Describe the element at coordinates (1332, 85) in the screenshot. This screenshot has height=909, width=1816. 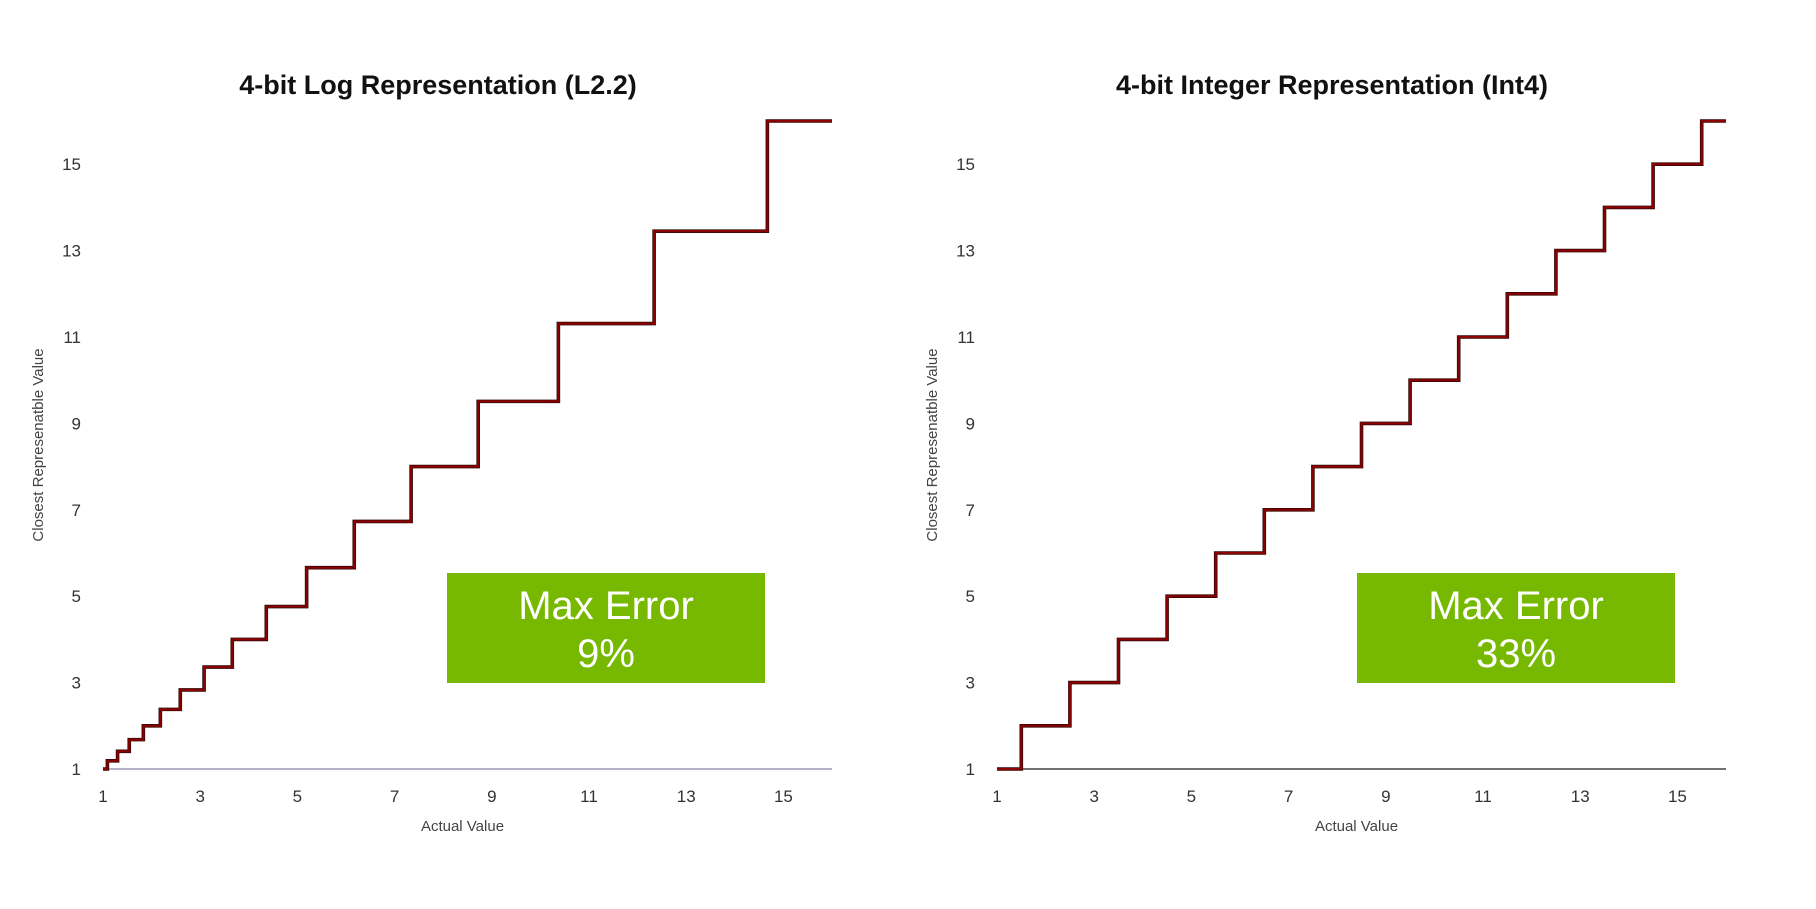
I see `chart-title: 4-bit Integer Representation (Int4)` at that location.